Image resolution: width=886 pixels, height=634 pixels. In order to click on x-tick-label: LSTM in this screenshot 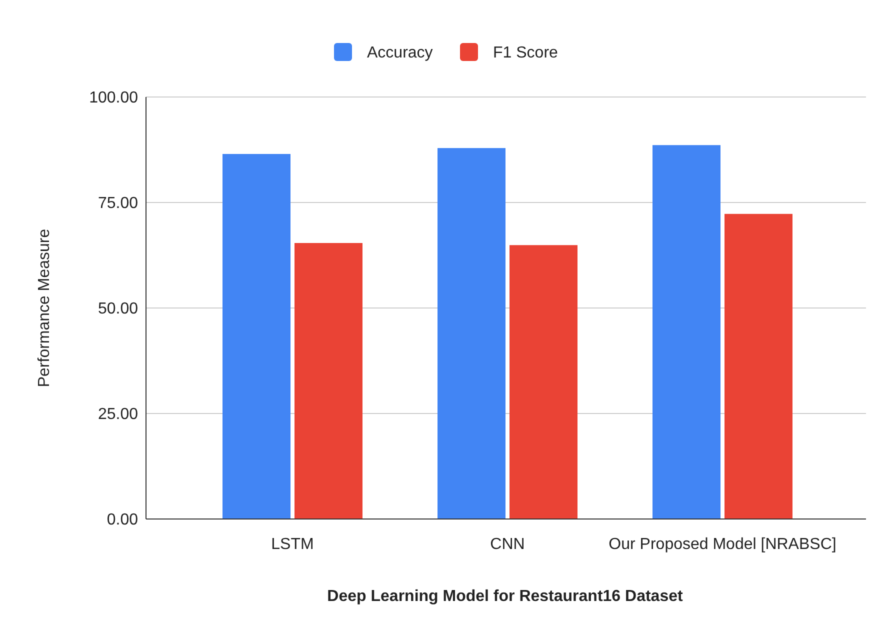, I will do `click(292, 544)`.